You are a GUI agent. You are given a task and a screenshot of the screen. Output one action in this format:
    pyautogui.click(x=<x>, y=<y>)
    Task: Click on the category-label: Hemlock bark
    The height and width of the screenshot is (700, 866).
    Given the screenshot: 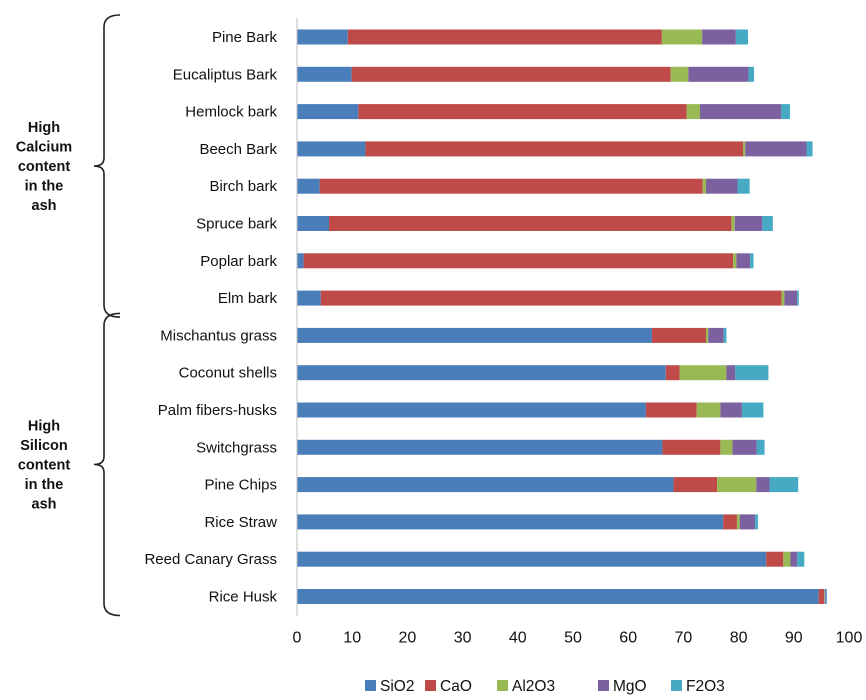 What is the action you would take?
    pyautogui.click(x=231, y=112)
    